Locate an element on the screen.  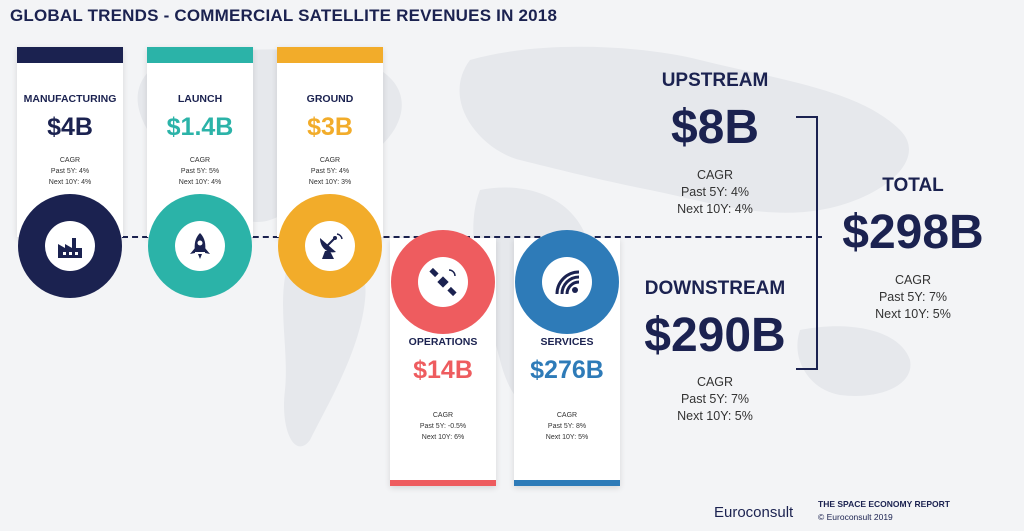
segment-cagr-past: Past 5Y: -0.5% is located at coordinates (443, 426).